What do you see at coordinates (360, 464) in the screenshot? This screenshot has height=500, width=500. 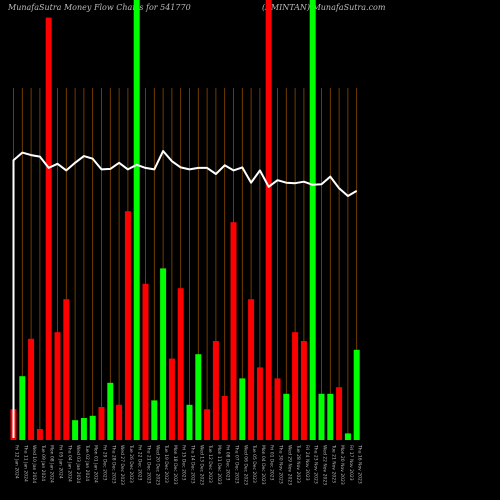 I see `x-tick-label: Thu 16 Nov 2023` at bounding box center [360, 464].